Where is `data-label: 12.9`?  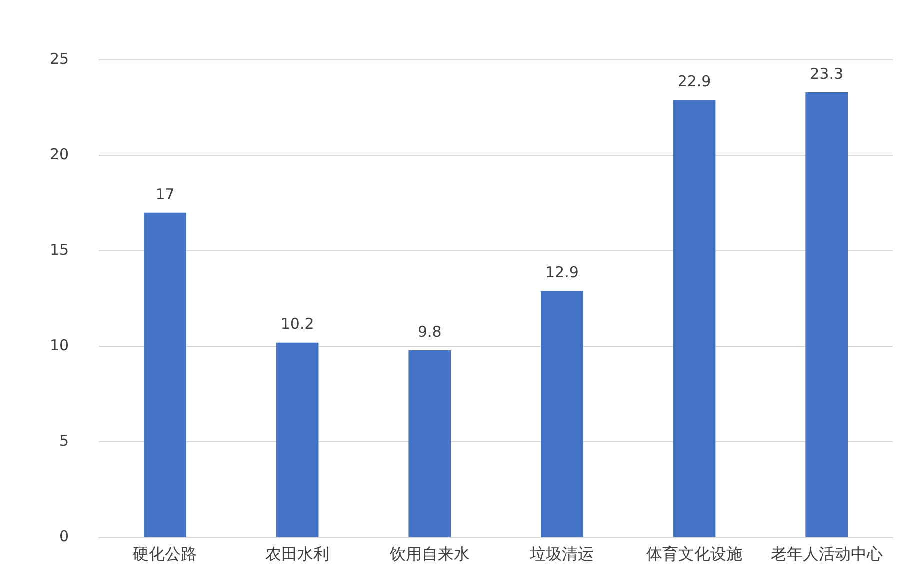 data-label: 12.9 is located at coordinates (562, 273).